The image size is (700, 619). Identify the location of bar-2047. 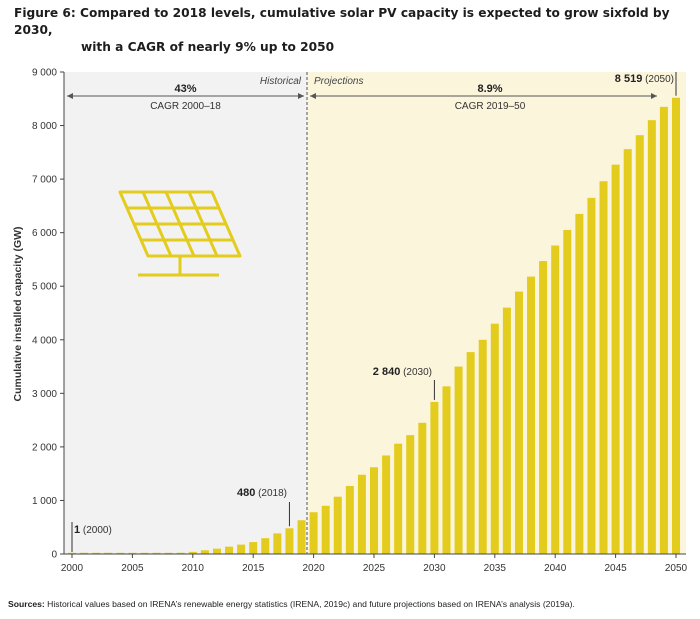
(639, 344).